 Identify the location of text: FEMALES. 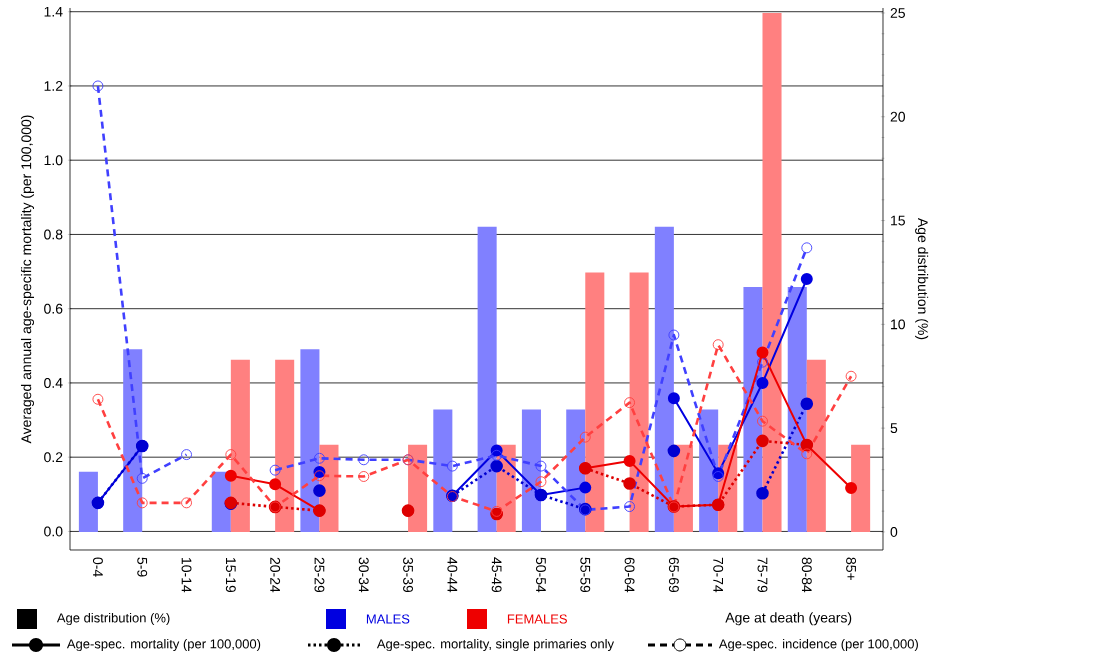
(537, 619).